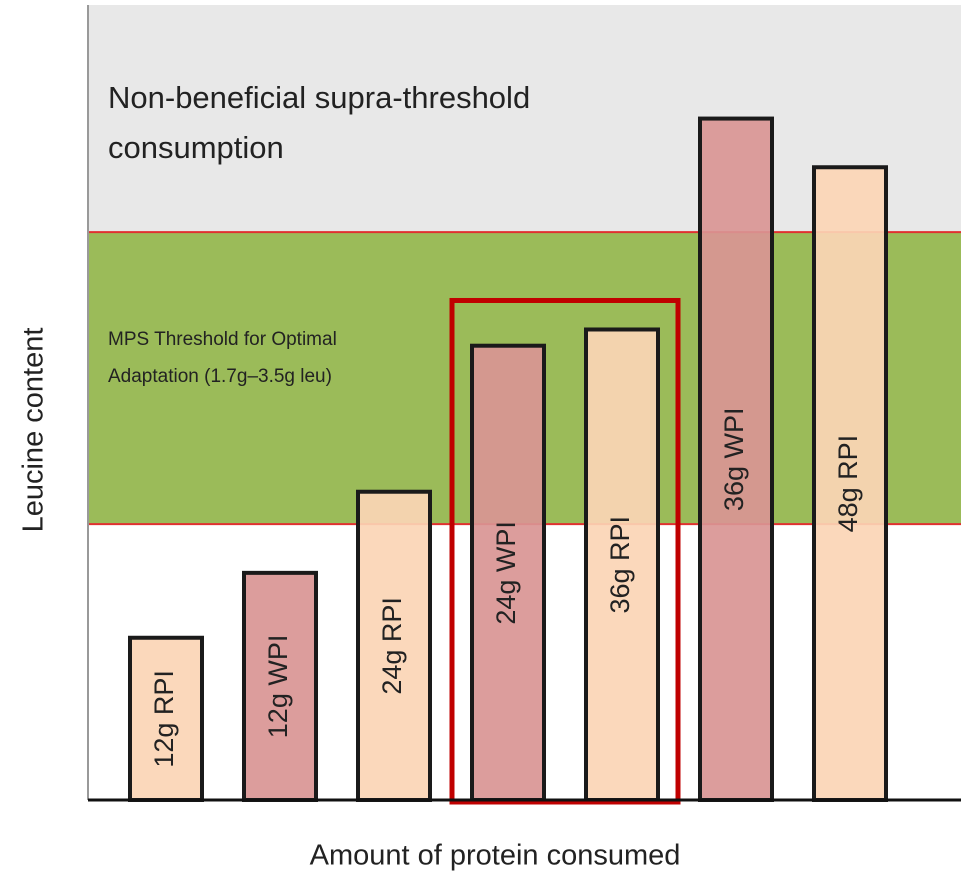 The image size is (961, 873). What do you see at coordinates (565, 551) in the screenshot?
I see `highlight-box` at bounding box center [565, 551].